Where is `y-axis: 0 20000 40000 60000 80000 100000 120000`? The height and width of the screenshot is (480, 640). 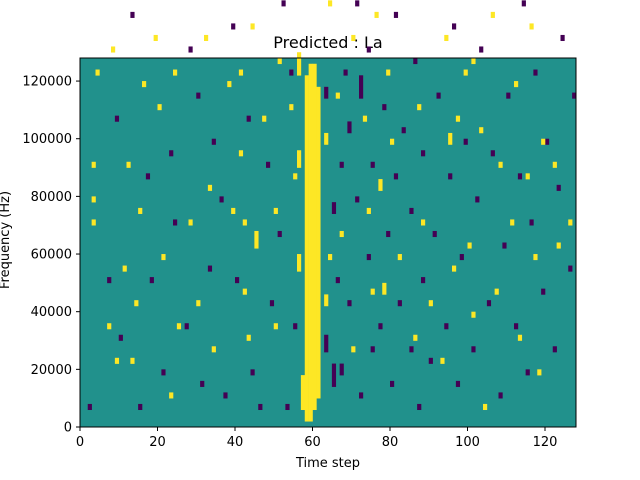 y-axis: 0 20000 40000 60000 80000 100000 120000 is located at coordinates (51, 255).